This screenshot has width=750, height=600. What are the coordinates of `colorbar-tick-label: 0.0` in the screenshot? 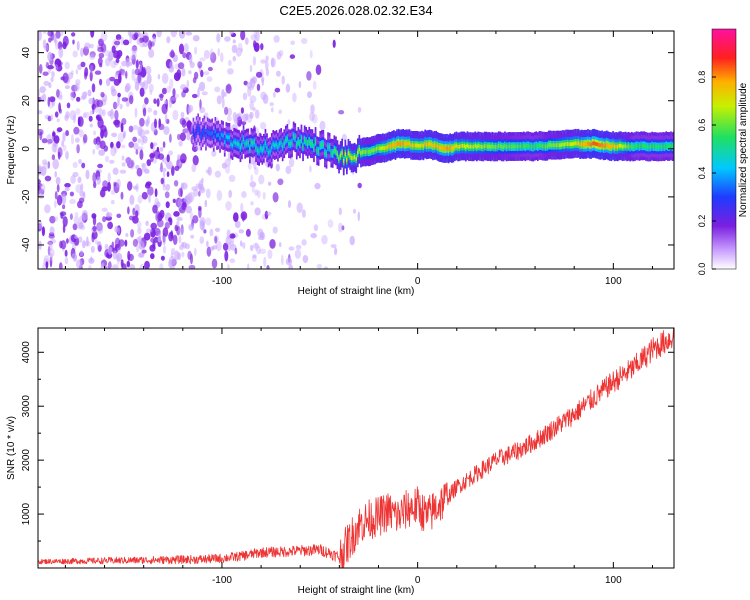 It's located at (702, 269).